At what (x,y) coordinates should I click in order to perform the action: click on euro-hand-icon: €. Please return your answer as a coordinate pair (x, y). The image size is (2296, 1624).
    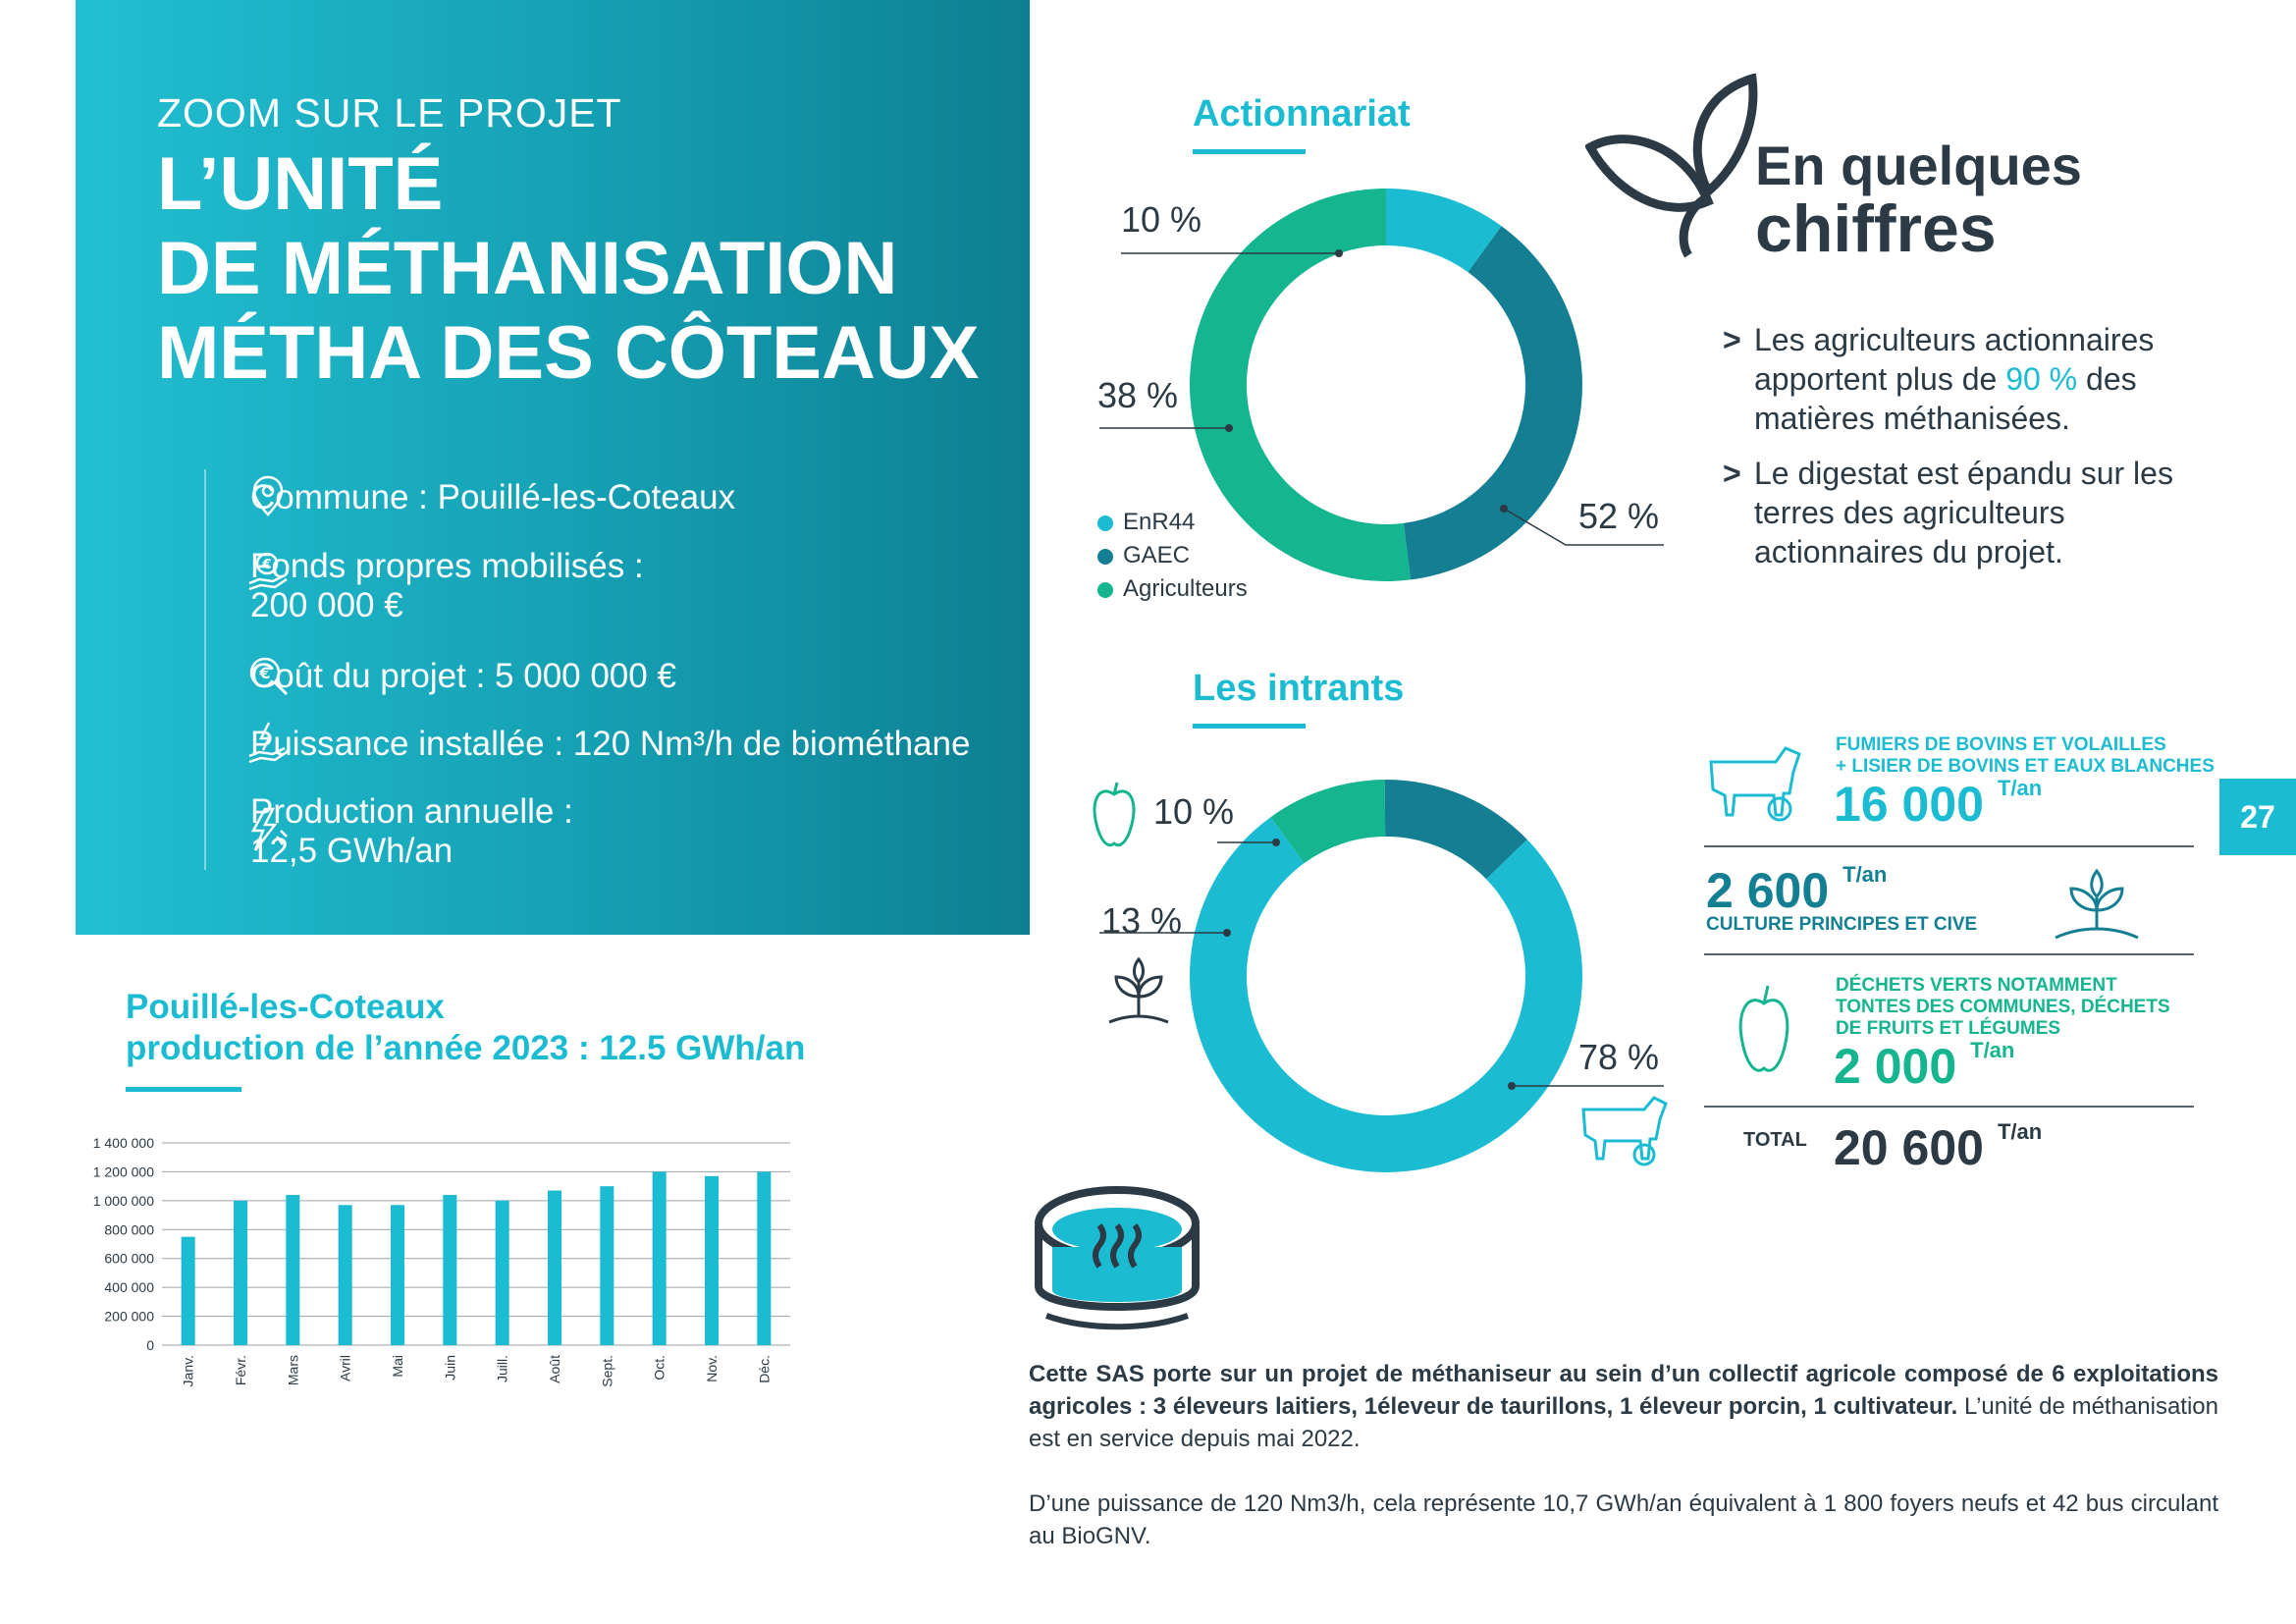
    Looking at the image, I should click on (268, 571).